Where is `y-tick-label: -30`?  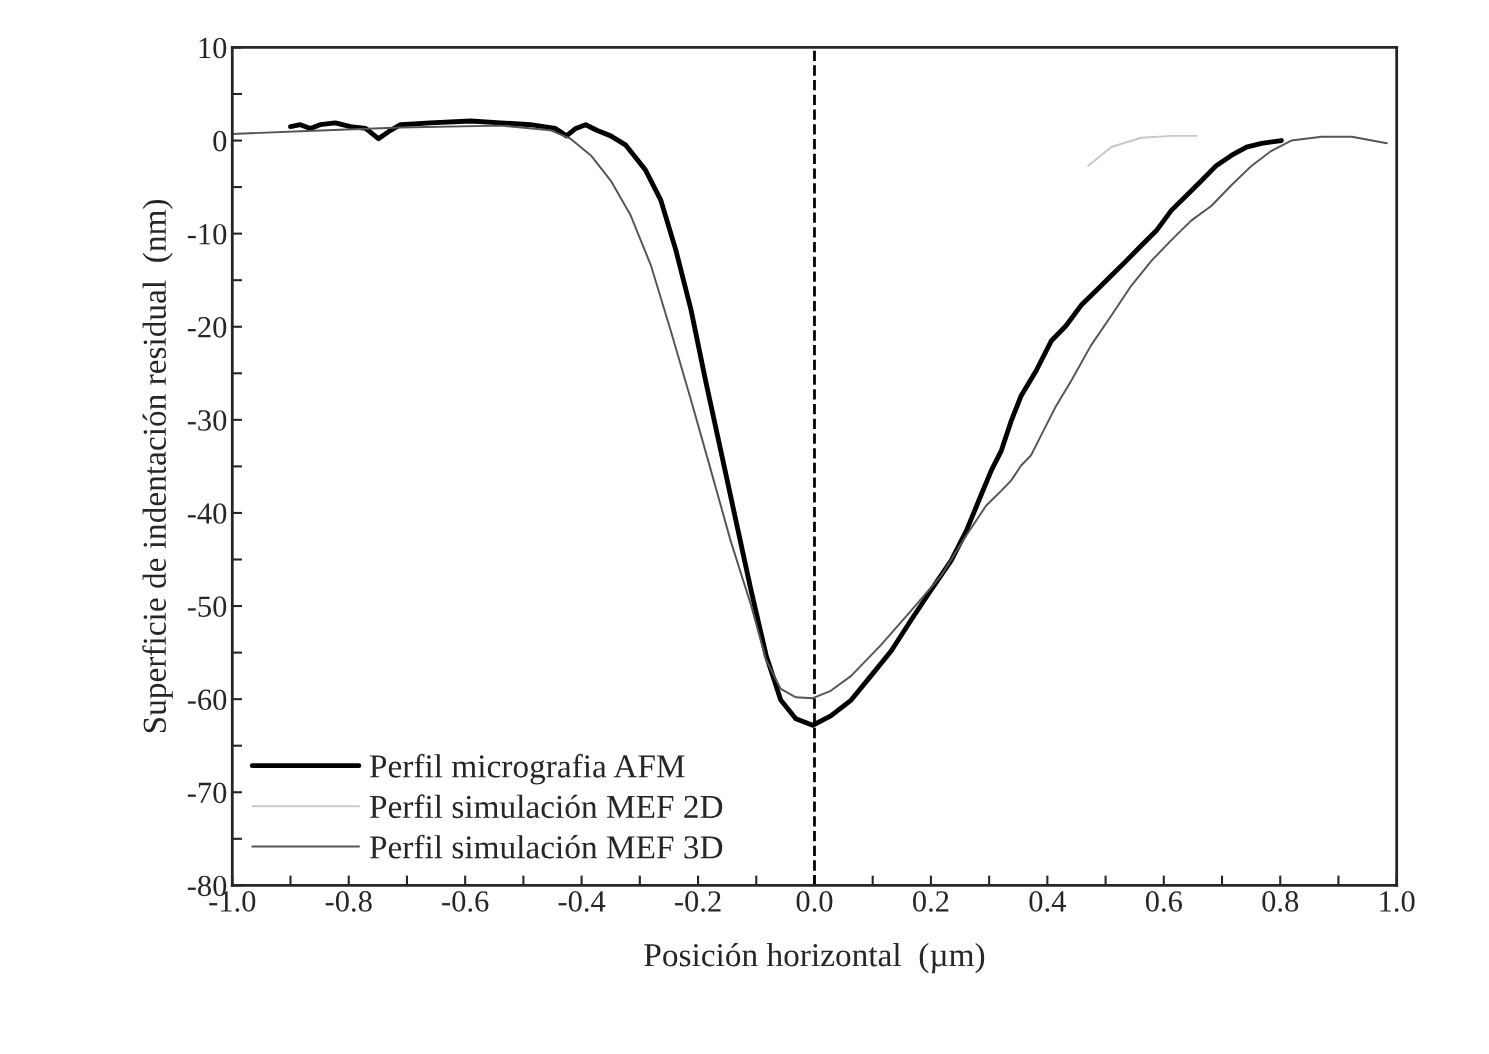 y-tick-label: -30 is located at coordinates (207, 420).